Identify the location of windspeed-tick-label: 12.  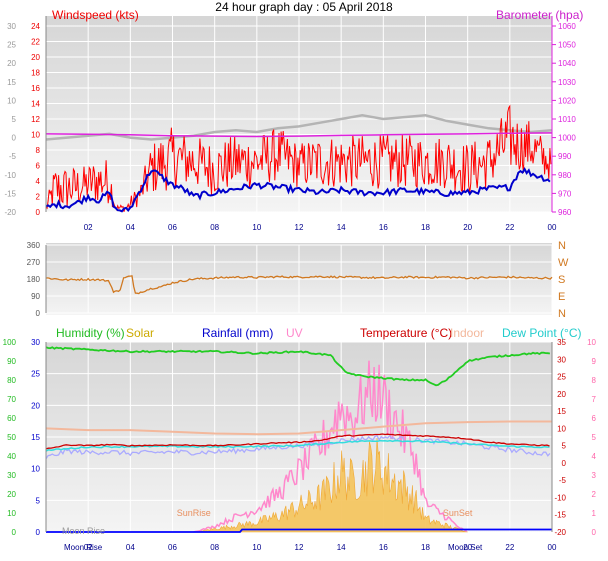
(35, 119).